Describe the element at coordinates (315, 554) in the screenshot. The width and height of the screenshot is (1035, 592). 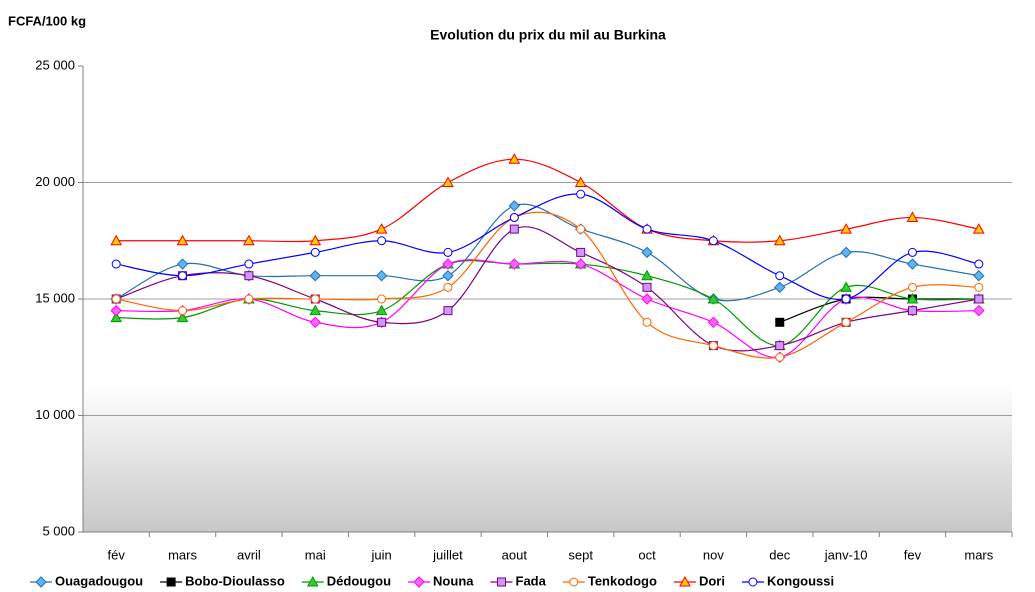
I see `x-tick-label: mai` at that location.